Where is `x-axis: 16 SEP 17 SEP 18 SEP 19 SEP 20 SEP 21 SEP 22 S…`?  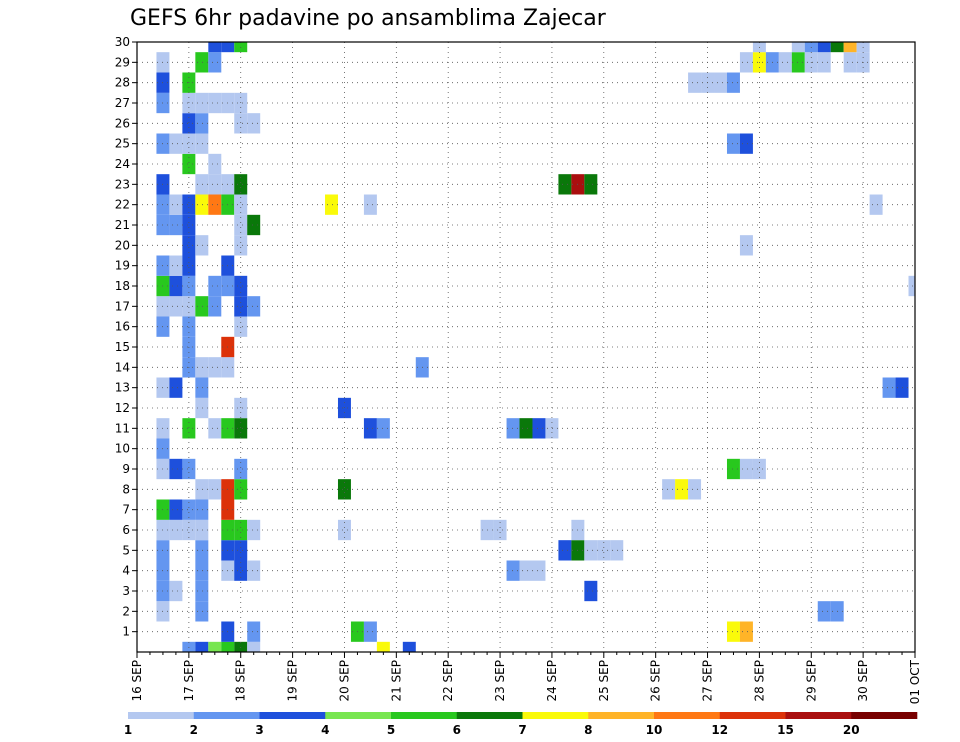 x-axis: 16 SEP 17 SEP 18 SEP 19 SEP 20 SEP 21 SEP 22 S… is located at coordinates (526, 678).